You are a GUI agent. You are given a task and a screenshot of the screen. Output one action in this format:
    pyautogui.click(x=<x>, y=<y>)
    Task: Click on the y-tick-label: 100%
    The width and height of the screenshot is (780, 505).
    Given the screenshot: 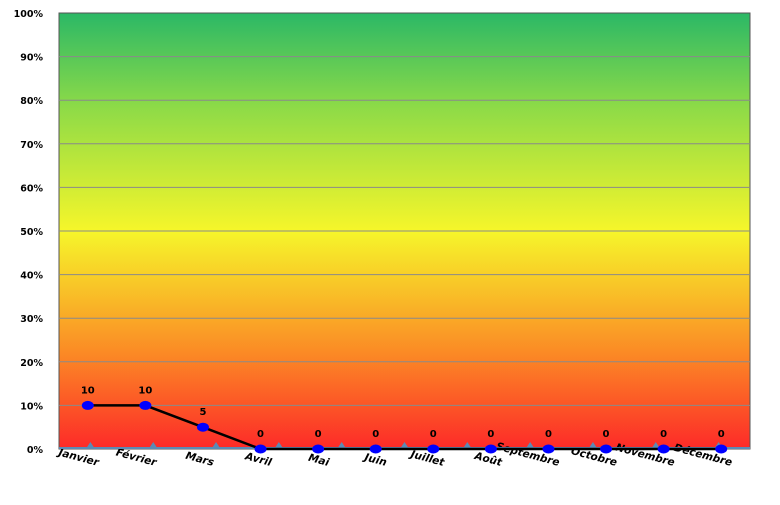 What is the action you would take?
    pyautogui.click(x=29, y=14)
    